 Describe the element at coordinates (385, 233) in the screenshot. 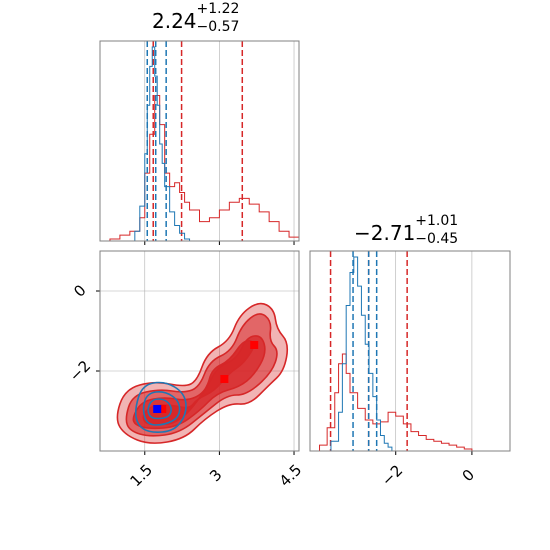

I see `right-title-value: −2.71` at that location.